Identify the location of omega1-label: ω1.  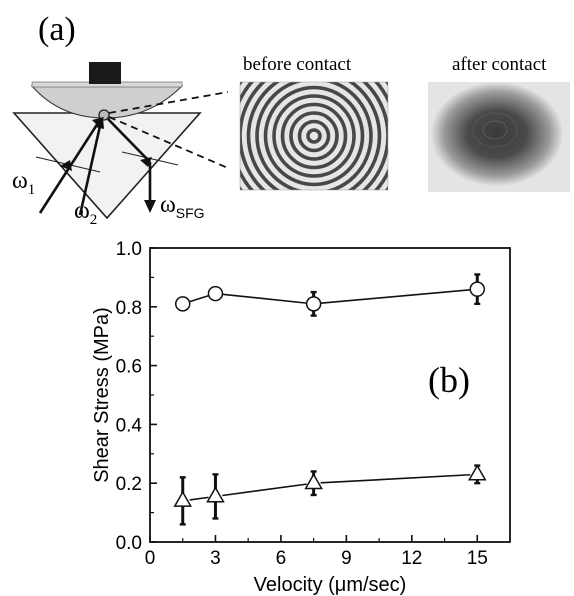
(23, 183).